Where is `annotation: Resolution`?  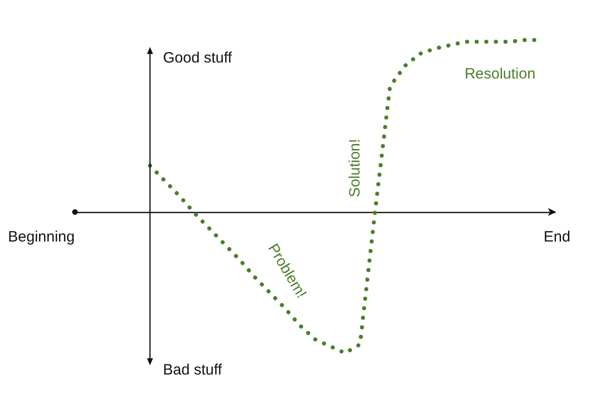 annotation: Resolution is located at coordinates (500, 74).